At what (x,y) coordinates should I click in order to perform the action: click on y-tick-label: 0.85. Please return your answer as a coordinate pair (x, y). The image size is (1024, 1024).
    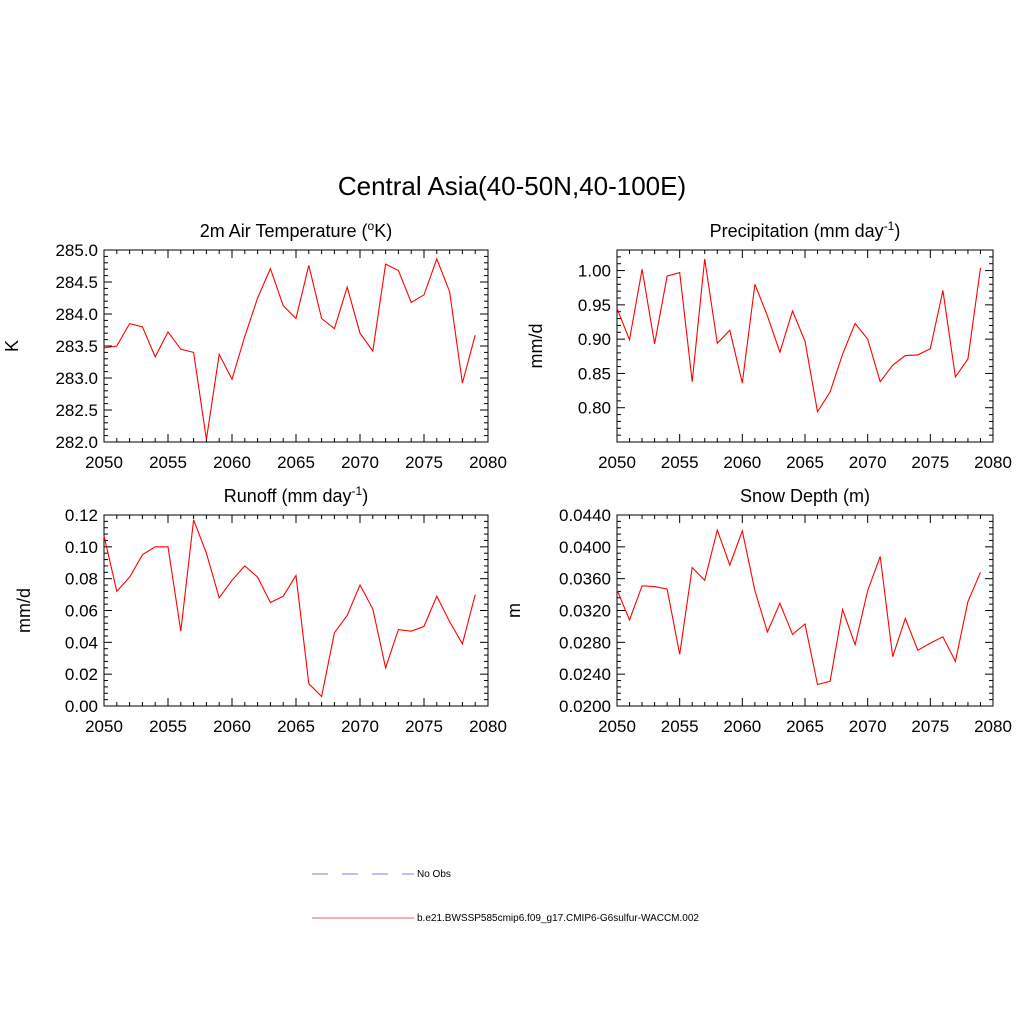
    Looking at the image, I should click on (594, 373).